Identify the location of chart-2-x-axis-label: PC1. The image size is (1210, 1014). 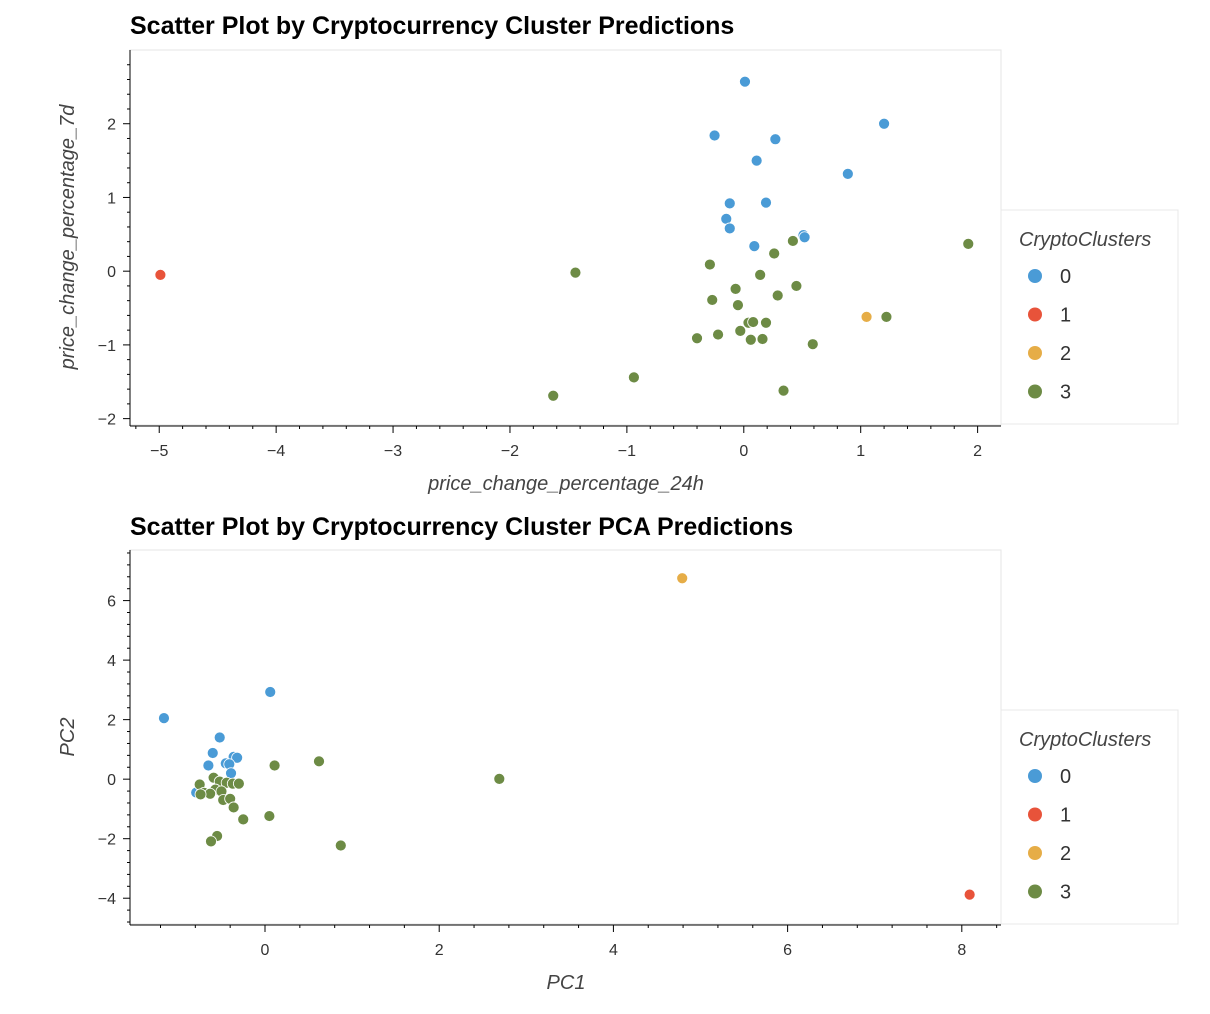
(566, 983).